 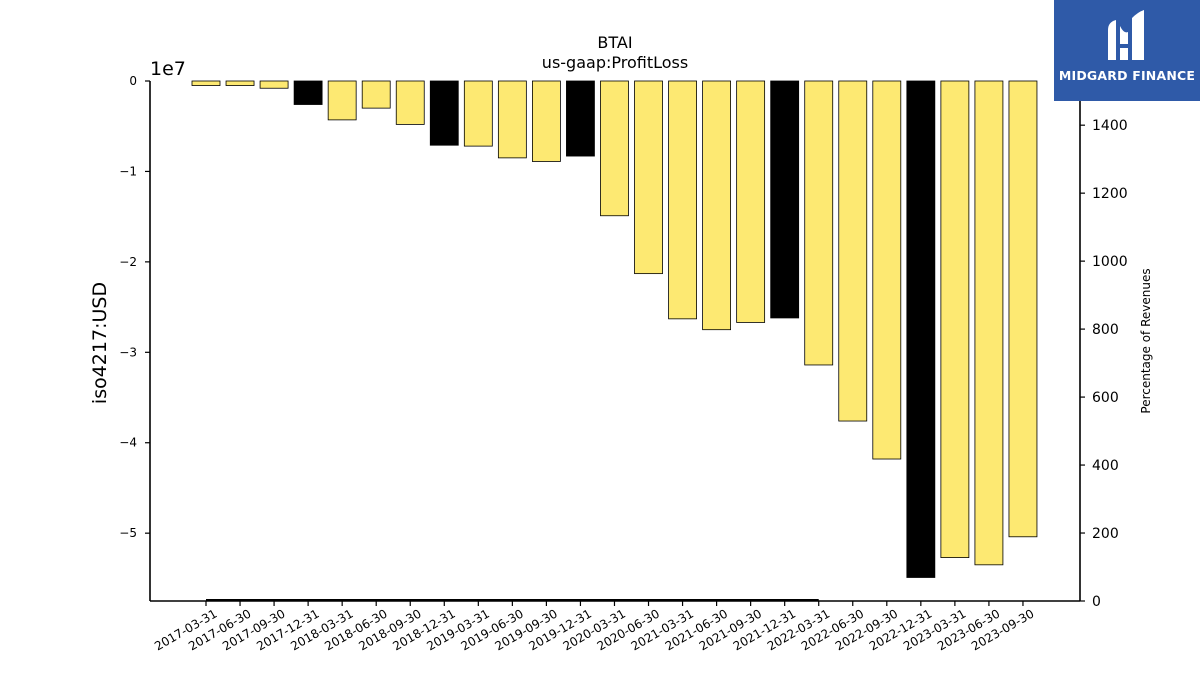 I want to click on y-axis-ticks: 0 −1 −2 −3 −4 −5, so click(x=134, y=307).